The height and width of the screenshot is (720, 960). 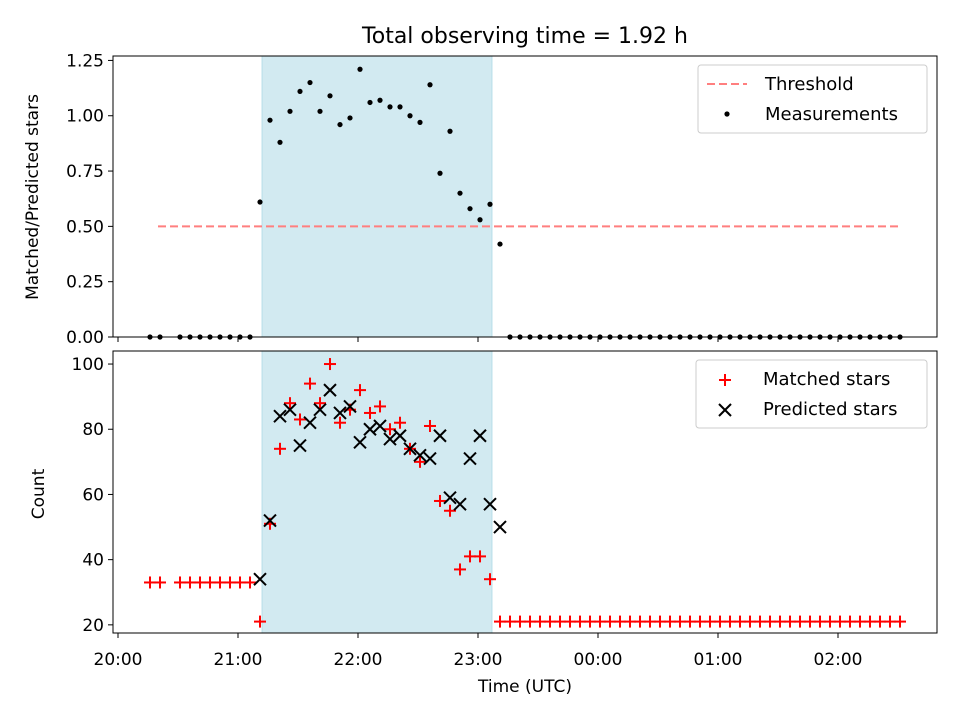 What do you see at coordinates (89, 199) in the screenshot?
I see `top-y-ticks: 0.00 0.25 0.50 0.75 1.00 1.25` at bounding box center [89, 199].